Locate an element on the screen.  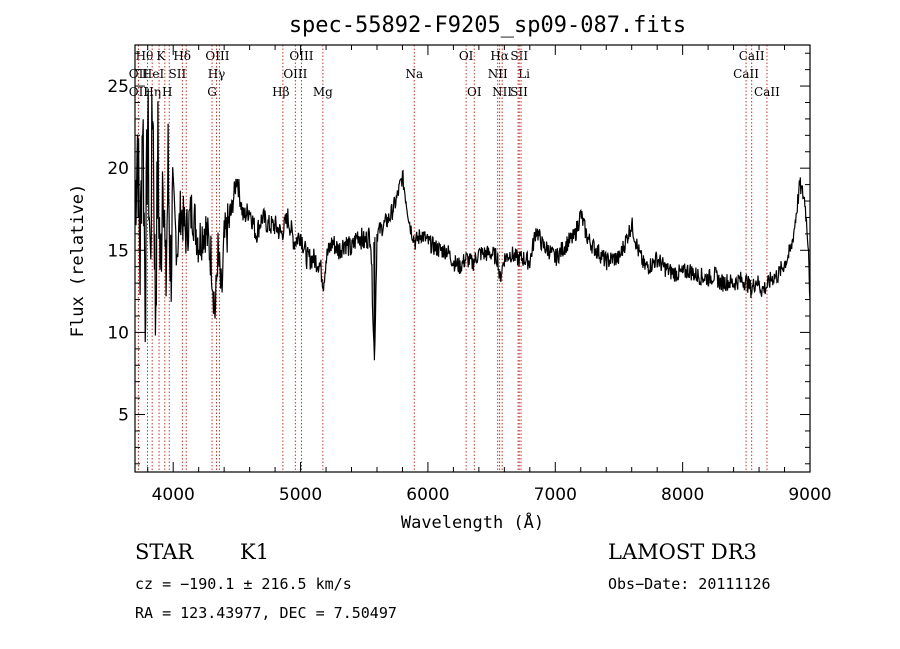
spectral-line-label: Hβ is located at coordinates (280, 92).